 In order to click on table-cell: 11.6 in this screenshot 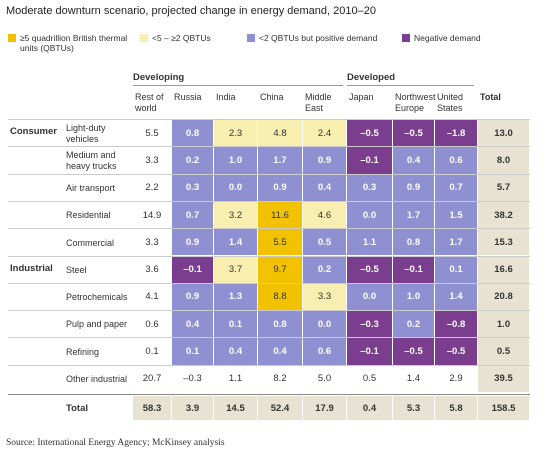, I will do `click(280, 215)`.